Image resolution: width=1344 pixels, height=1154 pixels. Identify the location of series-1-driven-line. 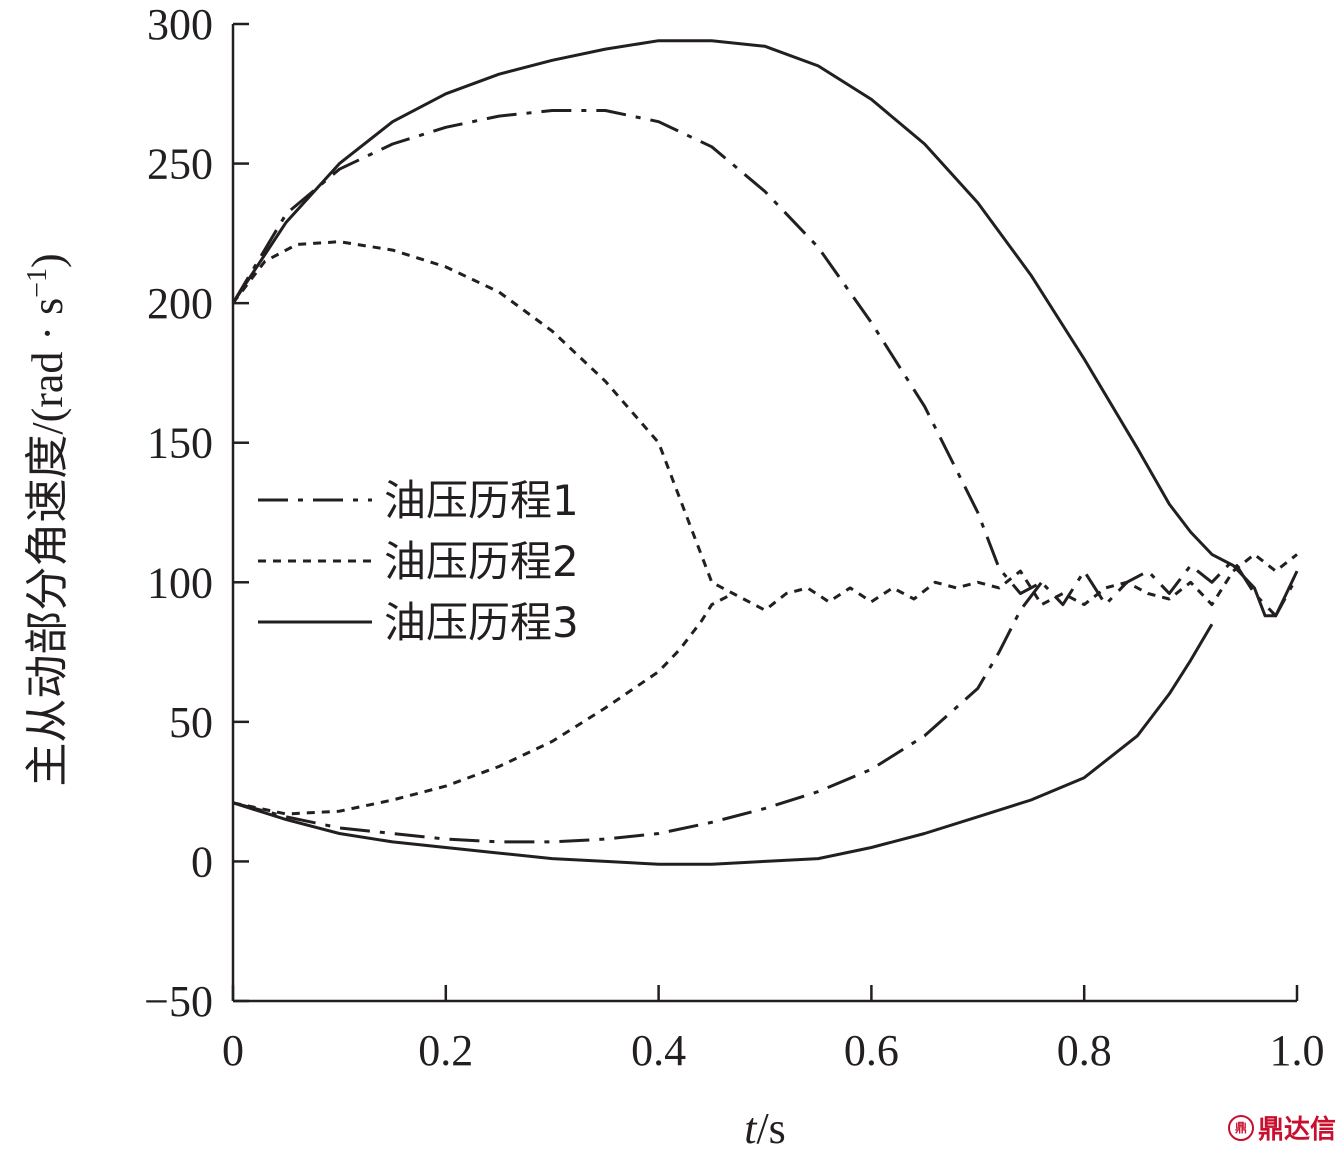
(637, 712).